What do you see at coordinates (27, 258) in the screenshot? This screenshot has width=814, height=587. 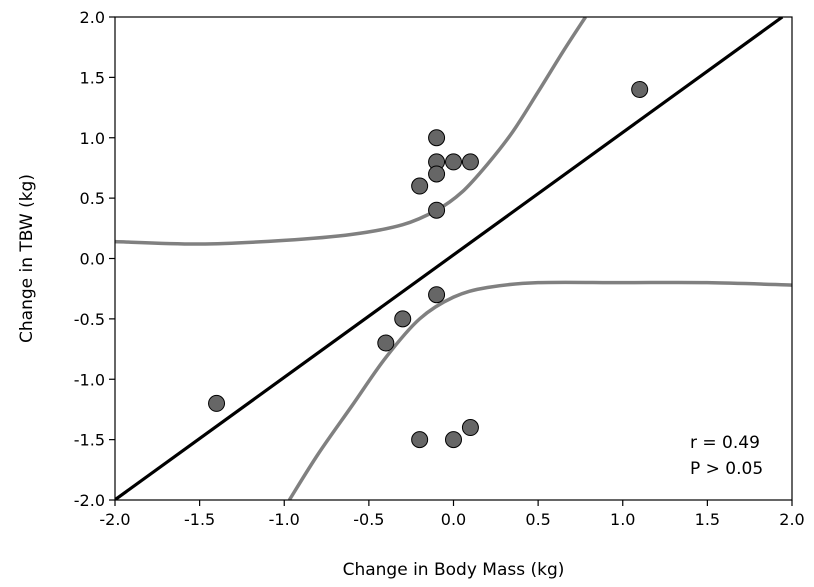 I see `y-axis-label: Change in TBW (kg)` at bounding box center [27, 258].